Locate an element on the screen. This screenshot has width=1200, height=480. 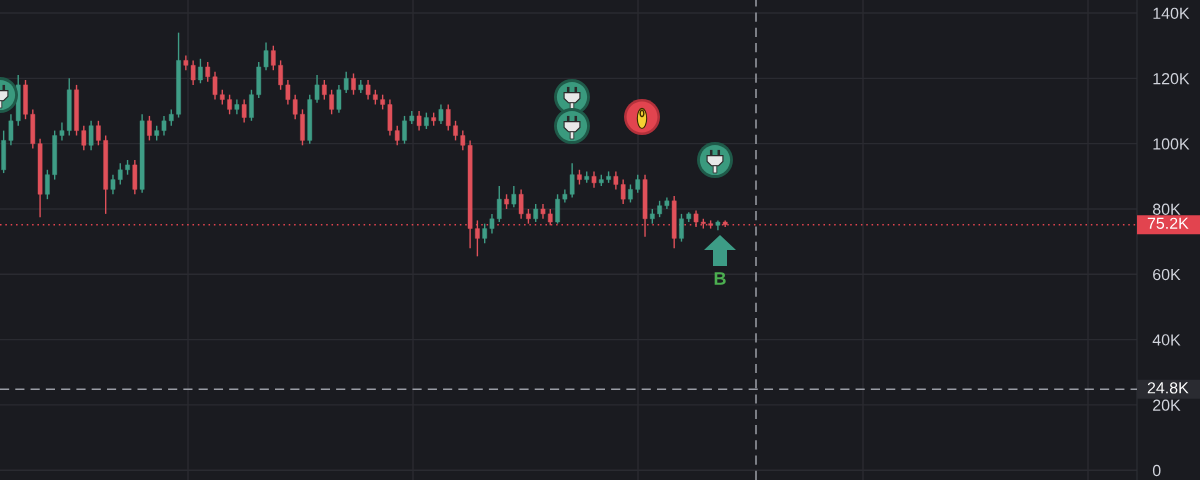
ref-line-label: 24.8K is located at coordinates (1168, 388).